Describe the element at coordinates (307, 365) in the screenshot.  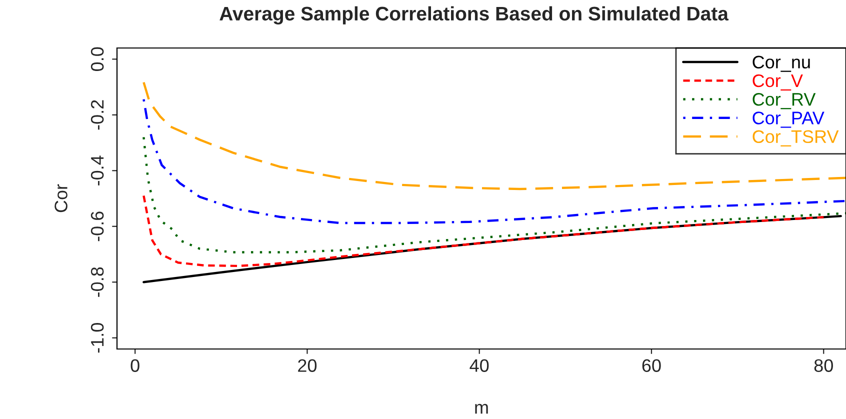
I see `x-tick-label: 20` at that location.